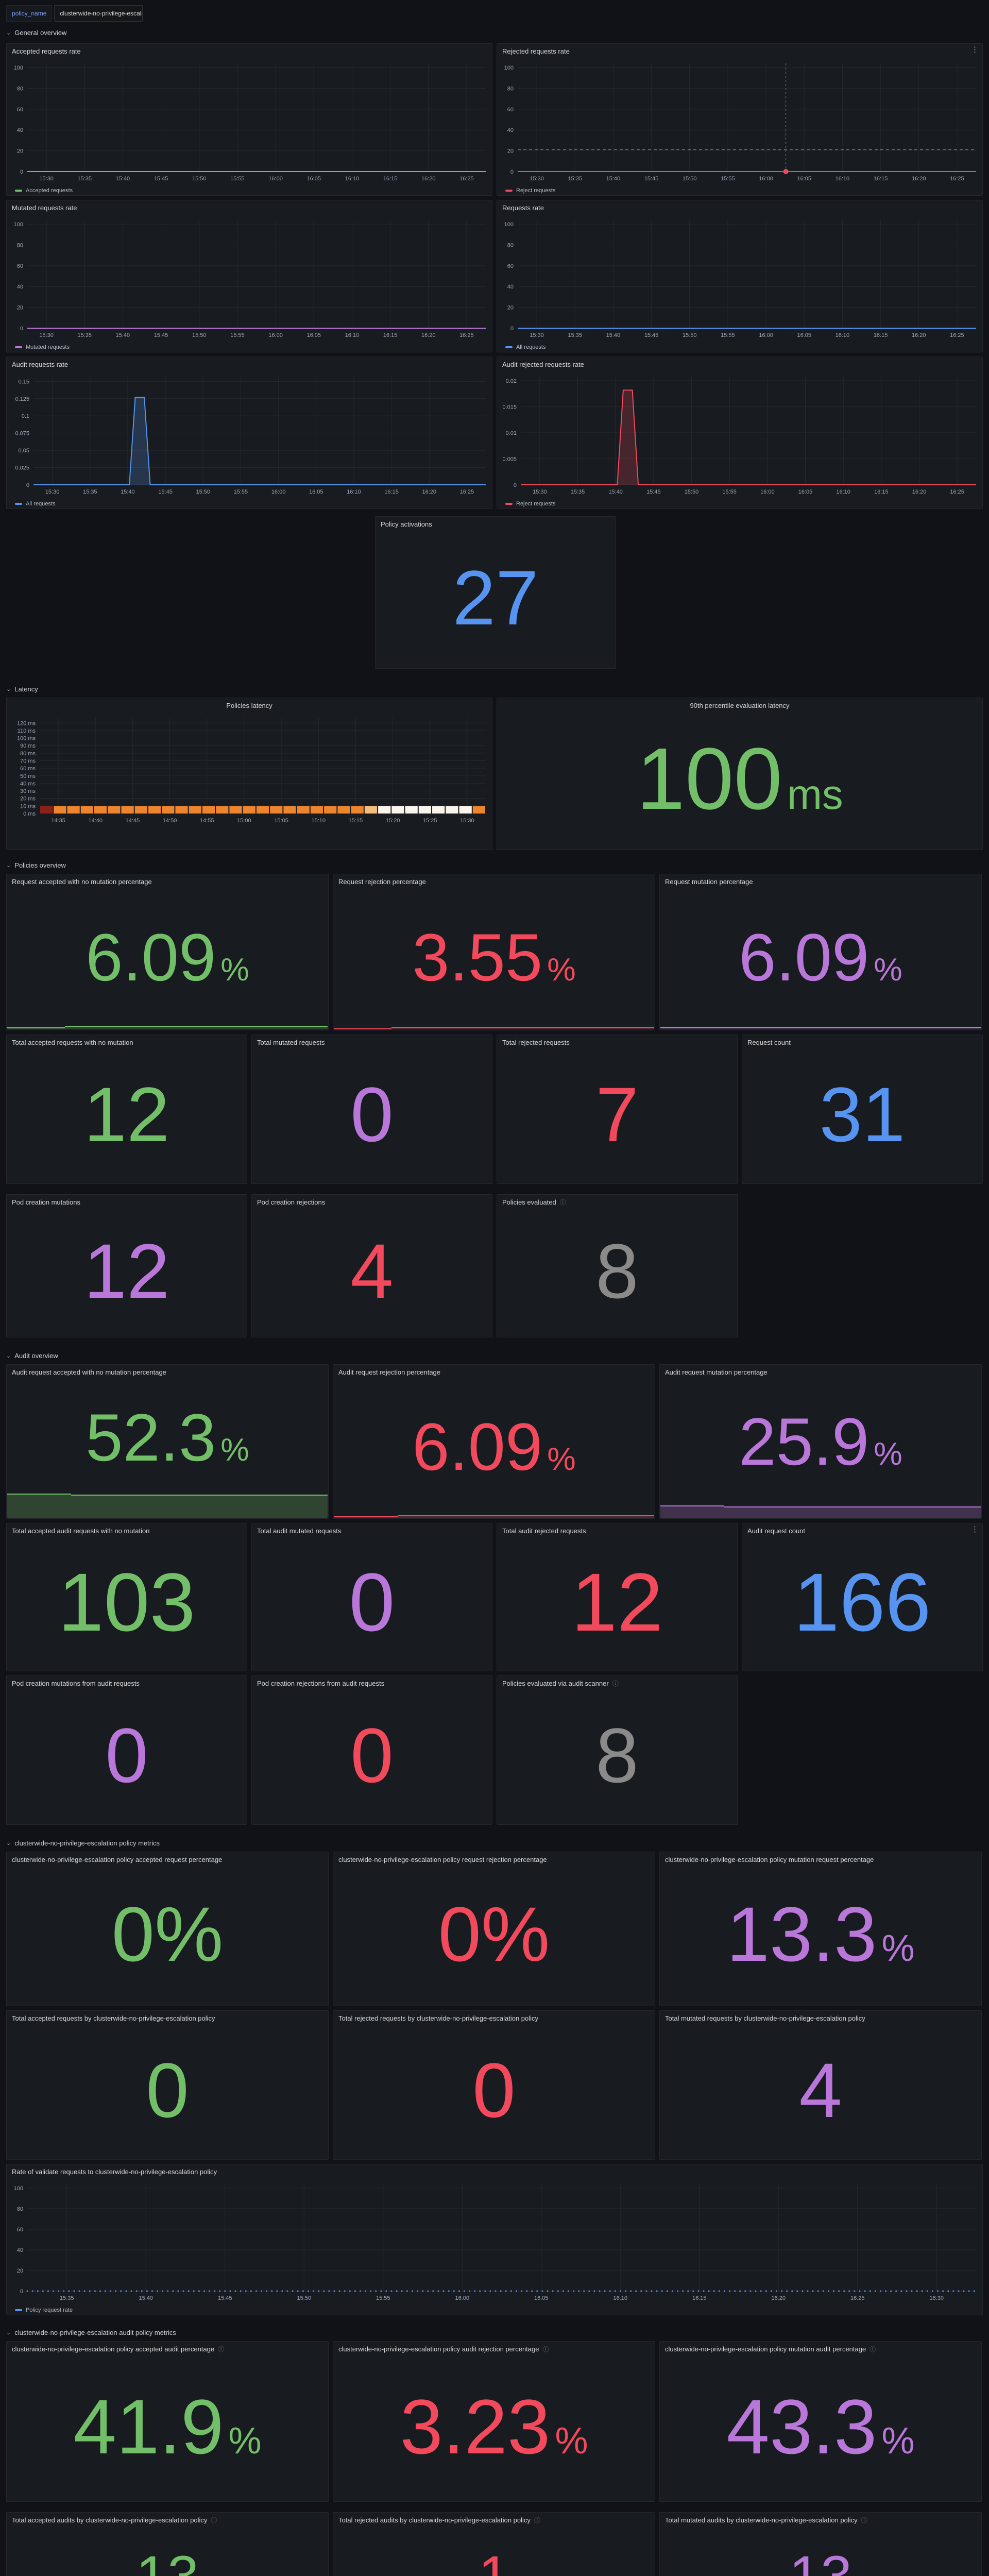 This screenshot has width=989, height=2576. I want to click on panel-title: Total audit rejected requests, so click(544, 1531).